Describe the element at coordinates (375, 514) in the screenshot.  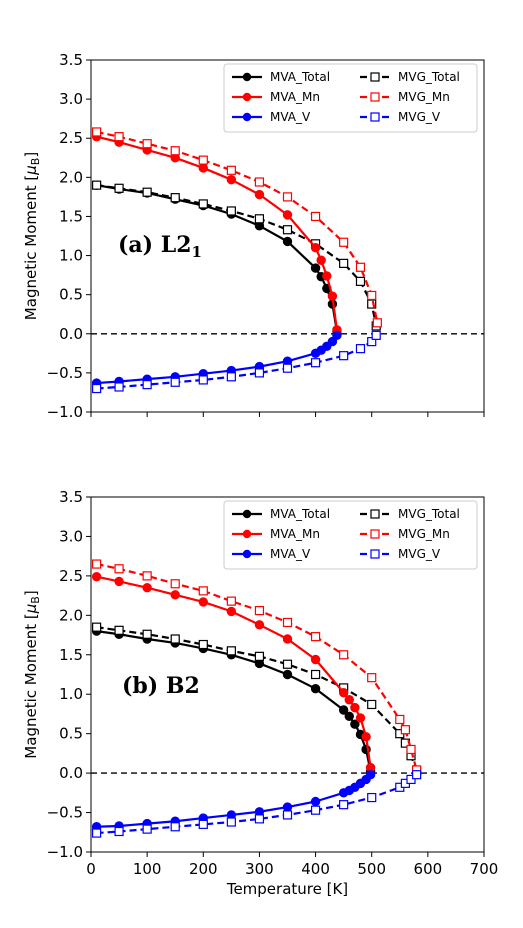
I see `legend-marker-MVG_Total` at that location.